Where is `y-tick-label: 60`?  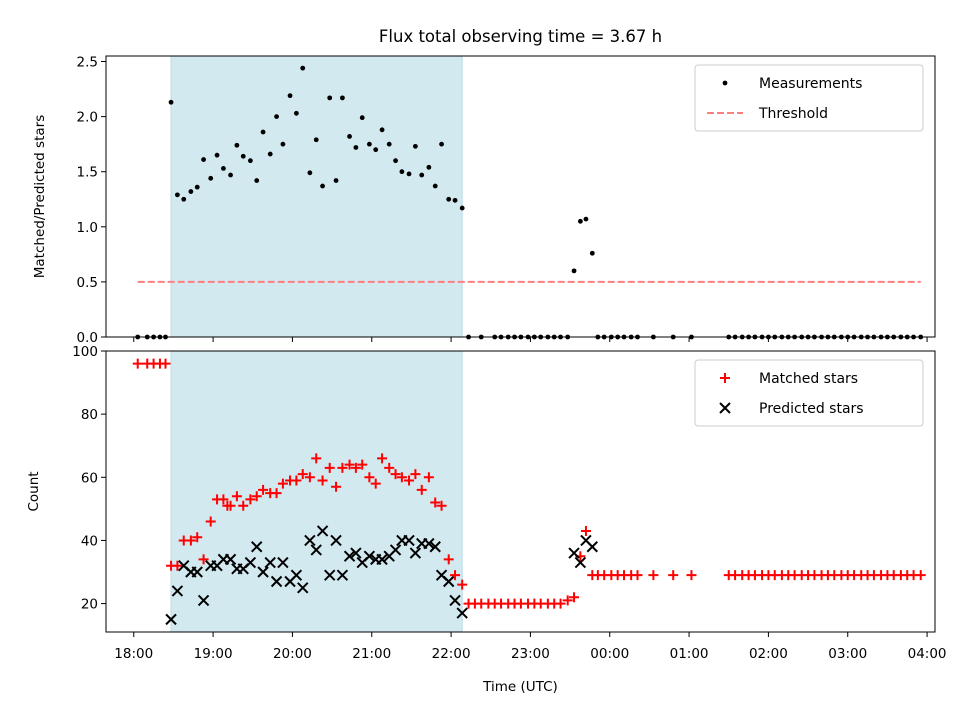 y-tick-label: 60 is located at coordinates (89, 478).